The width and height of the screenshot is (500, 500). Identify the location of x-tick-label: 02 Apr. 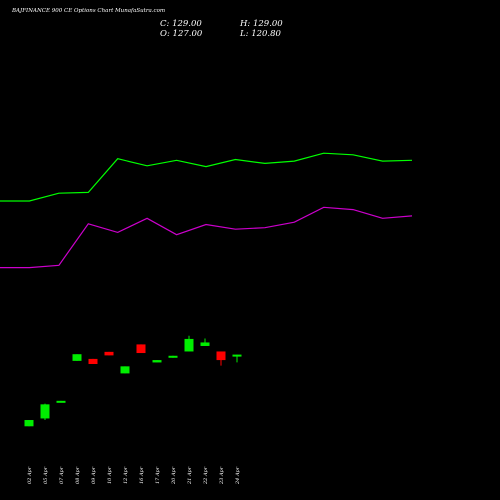
(30, 475).